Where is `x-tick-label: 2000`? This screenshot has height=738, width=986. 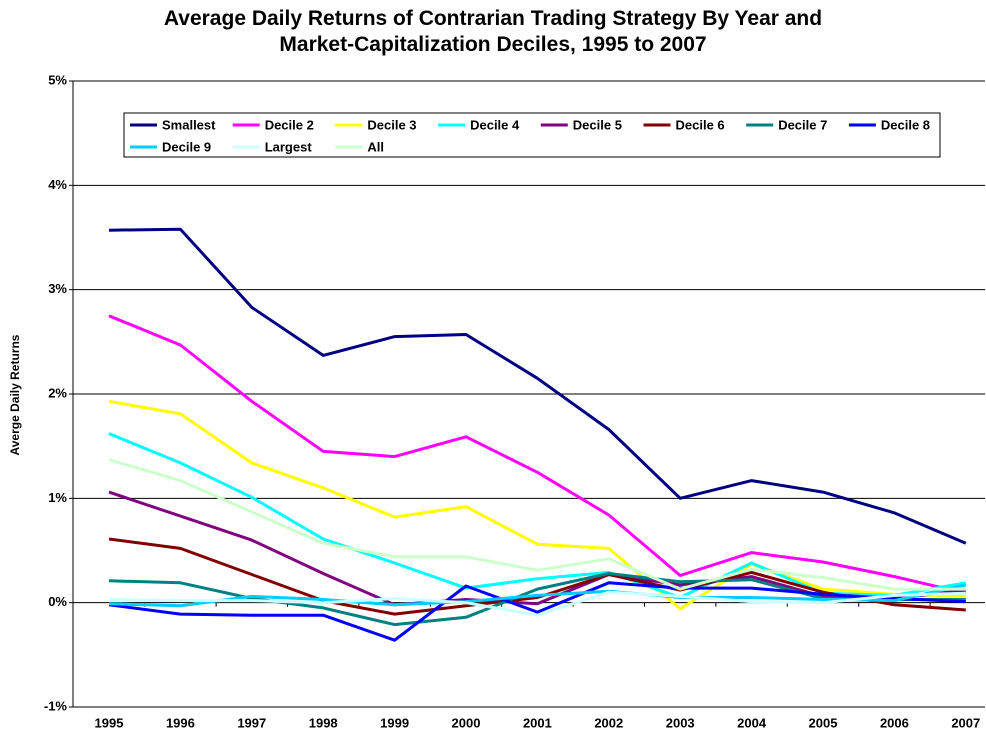
x-tick-label: 2000 is located at coordinates (466, 722).